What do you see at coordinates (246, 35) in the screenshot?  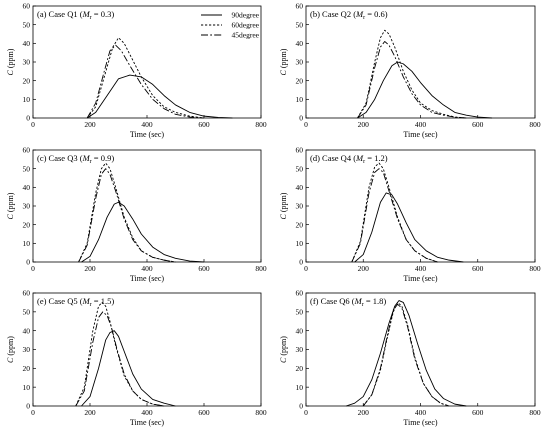 I see `legend-label: 45degree` at bounding box center [246, 35].